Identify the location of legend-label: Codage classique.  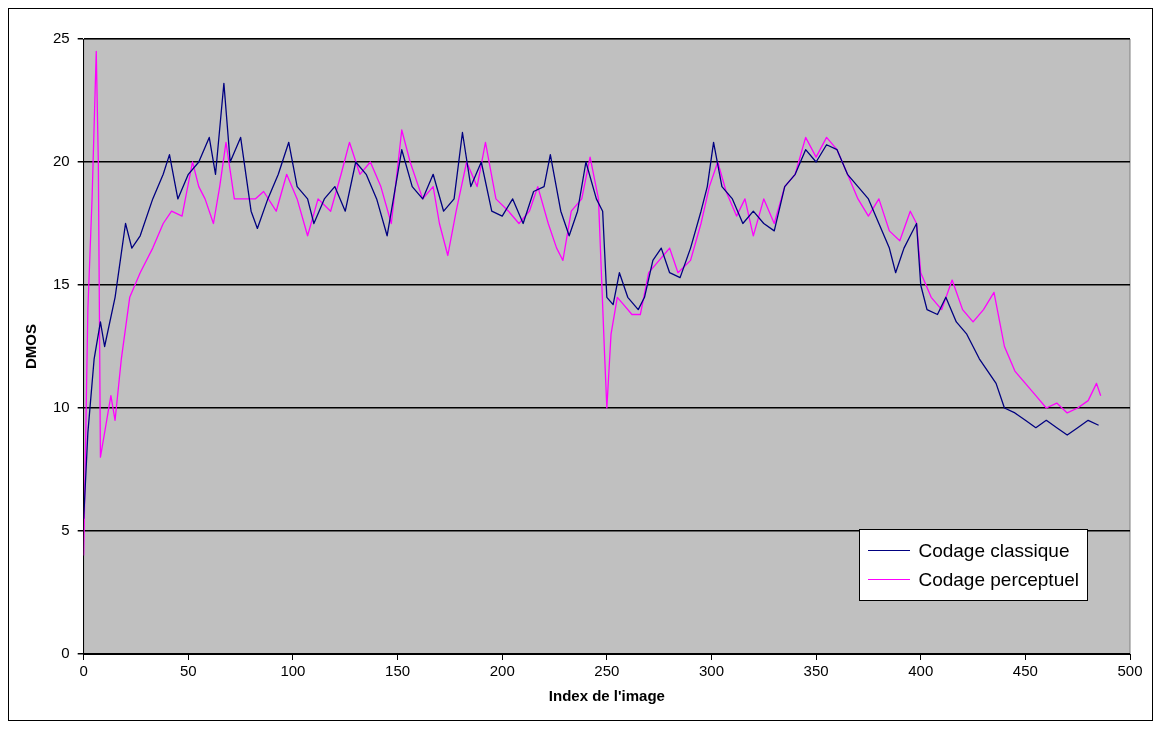
(994, 551).